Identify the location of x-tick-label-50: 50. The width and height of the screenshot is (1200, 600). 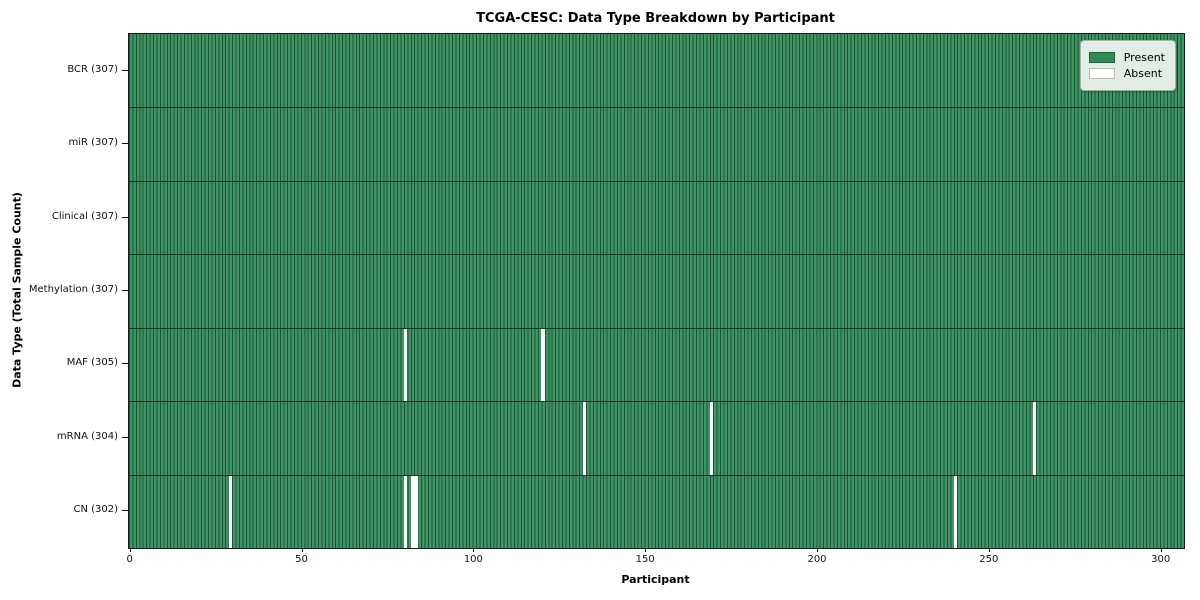
(301, 559).